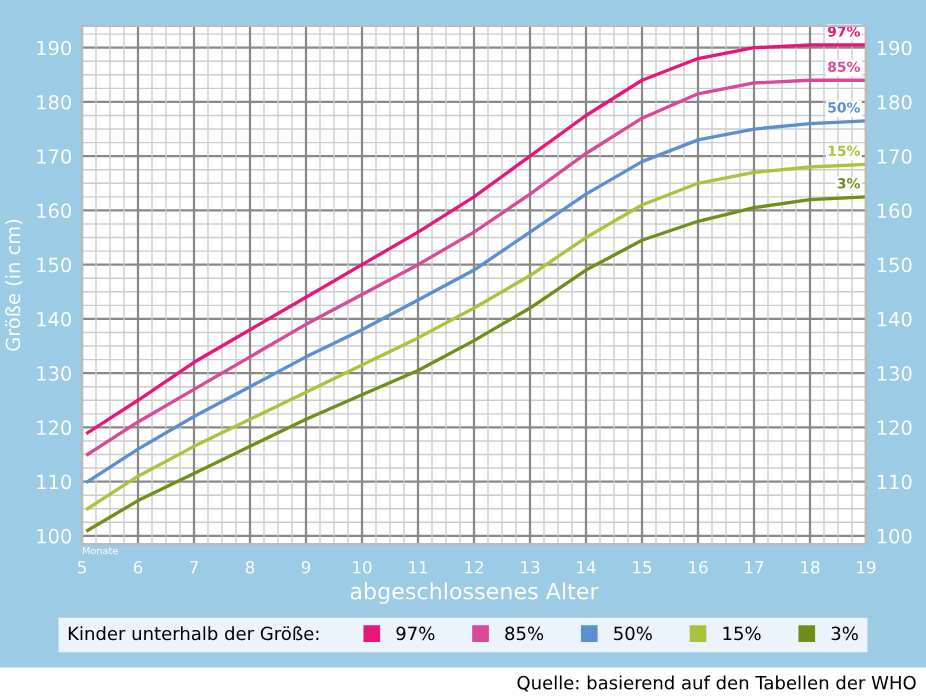  I want to click on y2-tick-label: 160, so click(894, 211).